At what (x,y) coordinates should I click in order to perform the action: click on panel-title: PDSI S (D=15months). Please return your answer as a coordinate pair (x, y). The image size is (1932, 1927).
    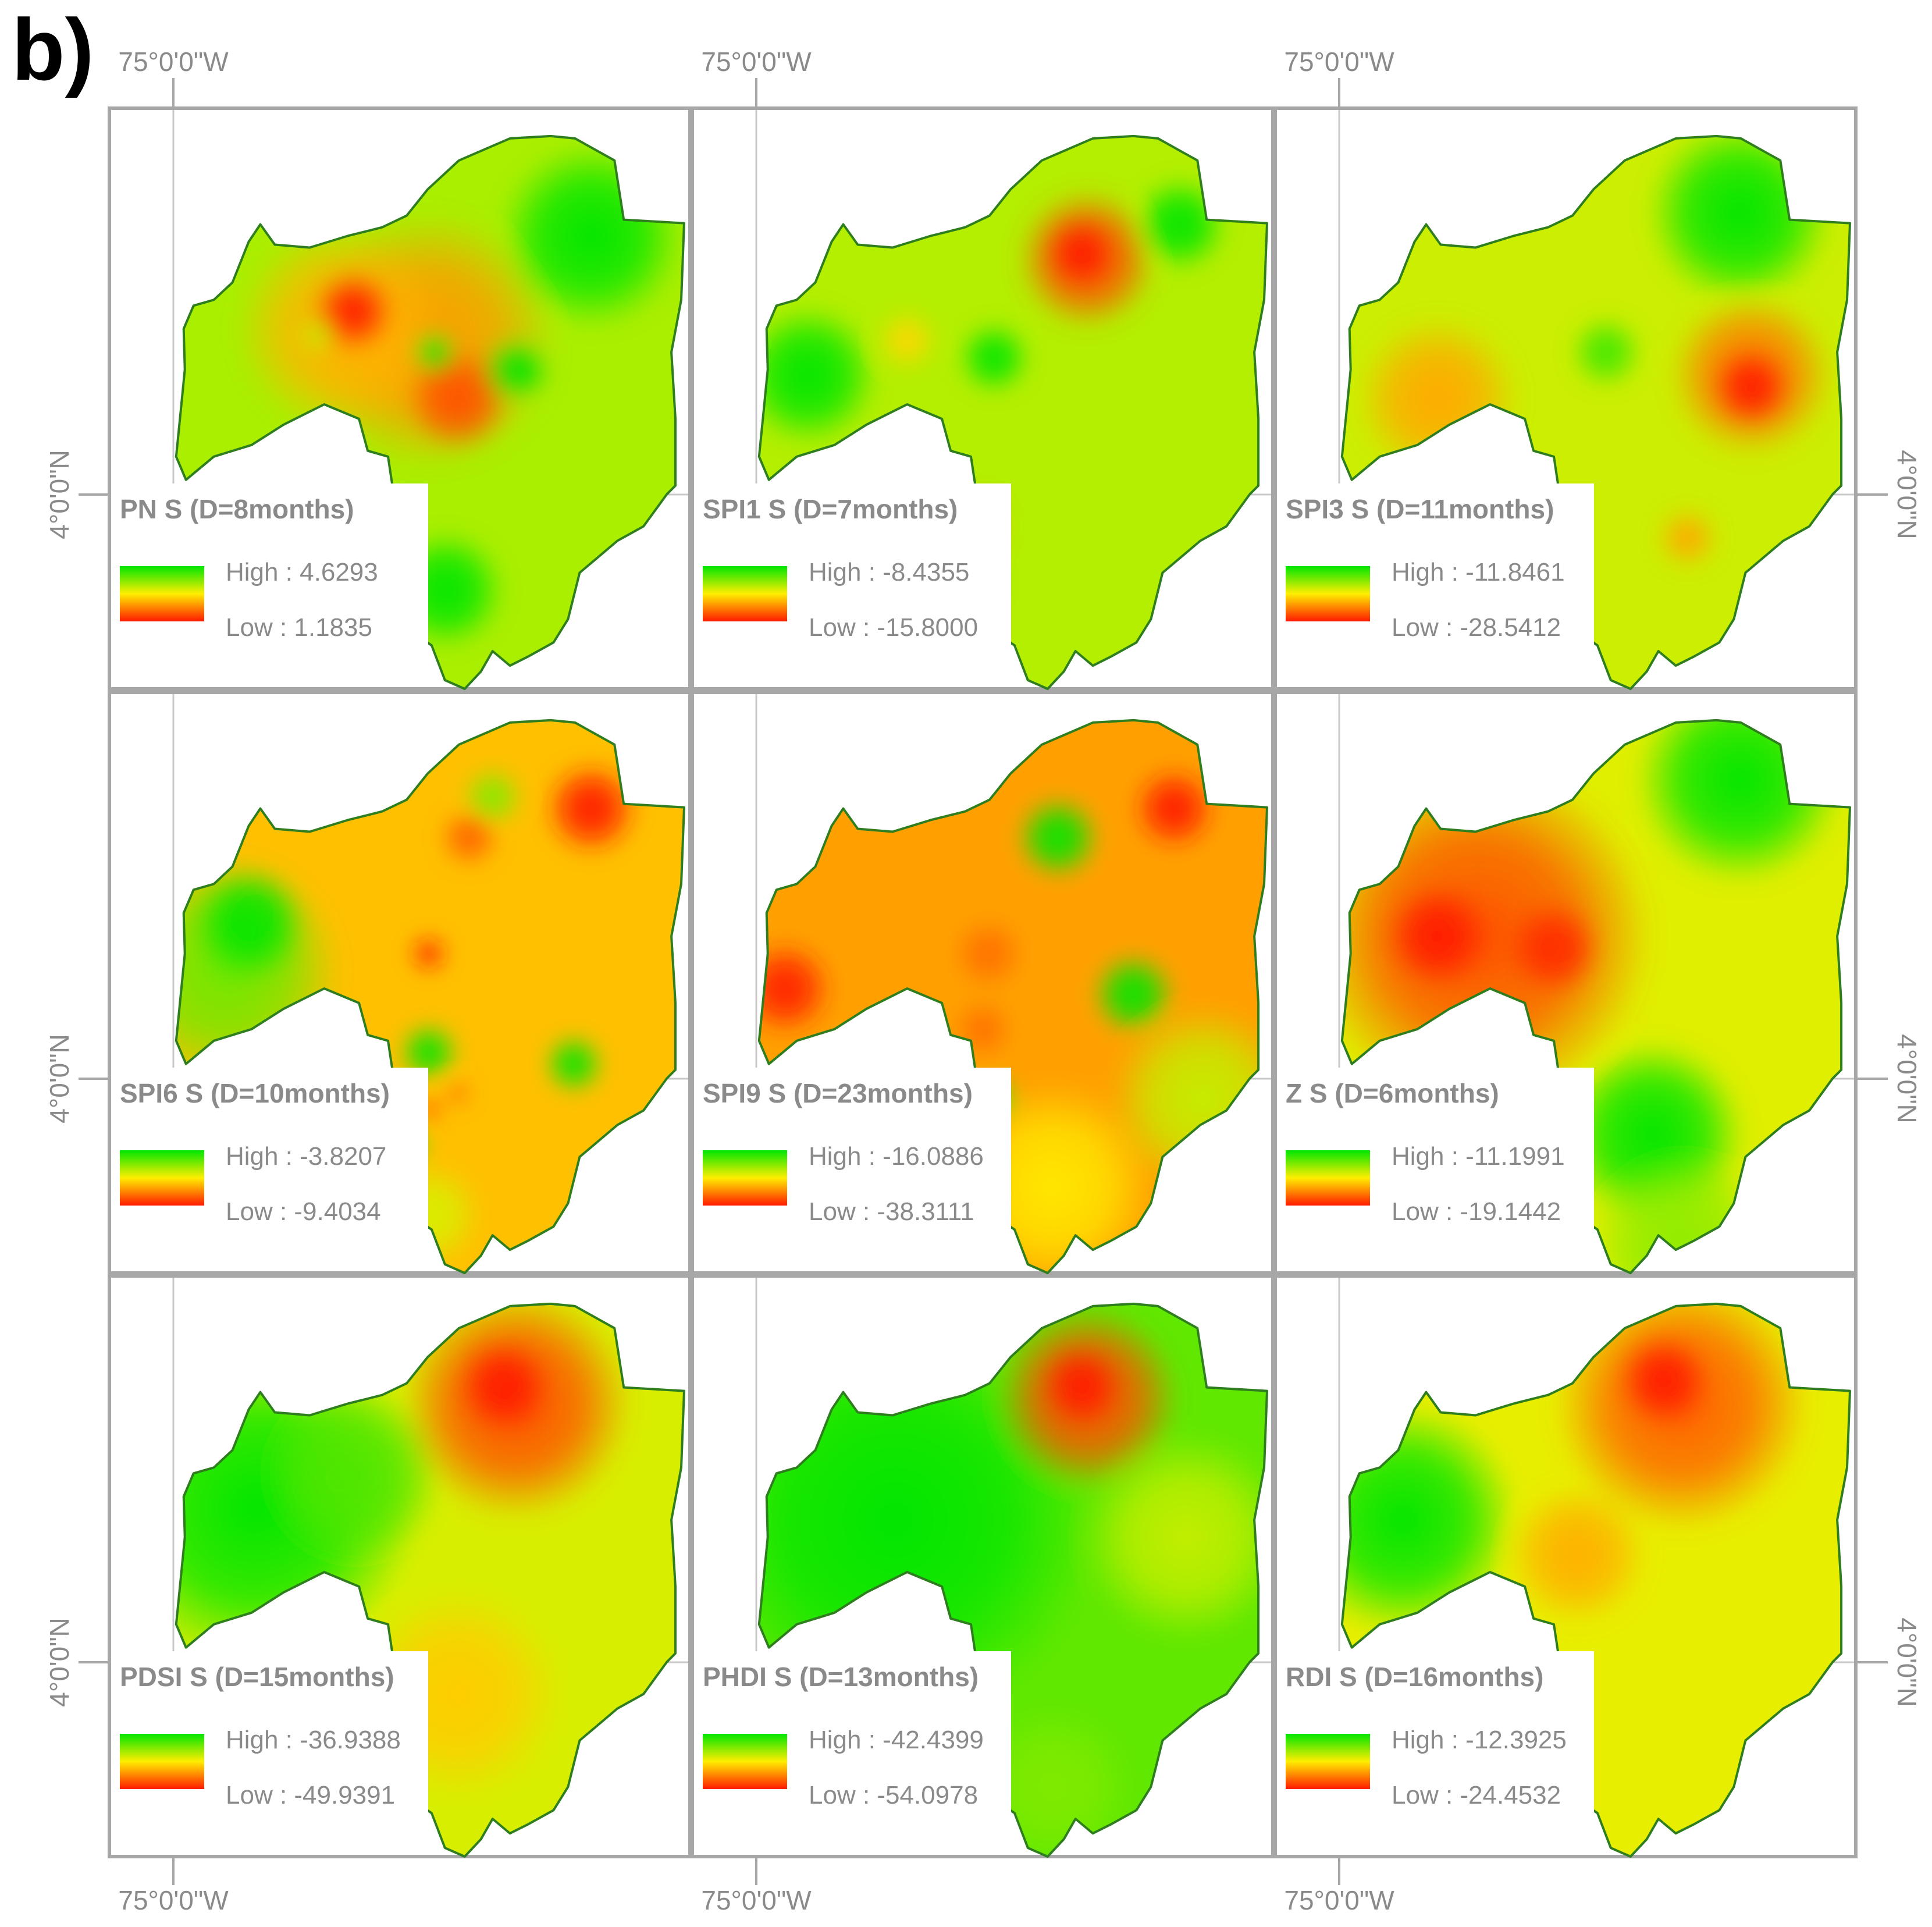
    Looking at the image, I should click on (257, 1677).